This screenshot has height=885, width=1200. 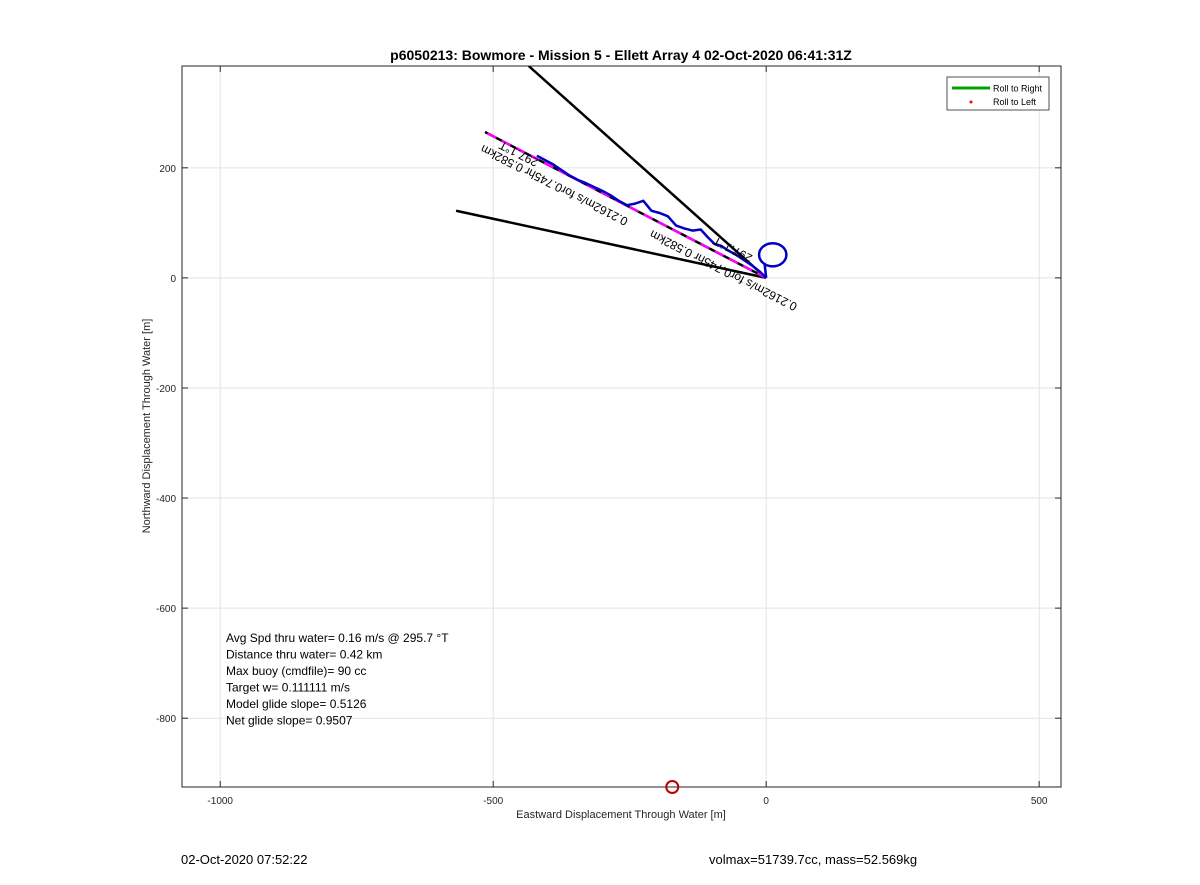 I want to click on track-loop-connector, so click(x=765, y=271).